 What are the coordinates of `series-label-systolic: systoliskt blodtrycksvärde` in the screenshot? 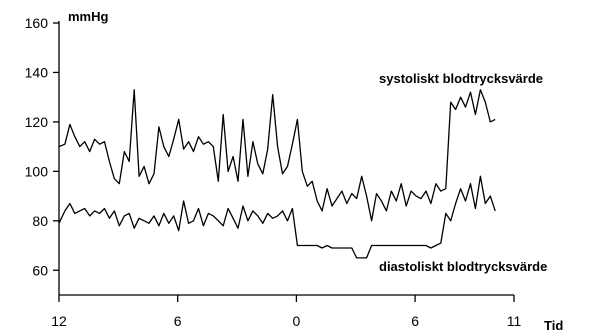 It's located at (461, 78).